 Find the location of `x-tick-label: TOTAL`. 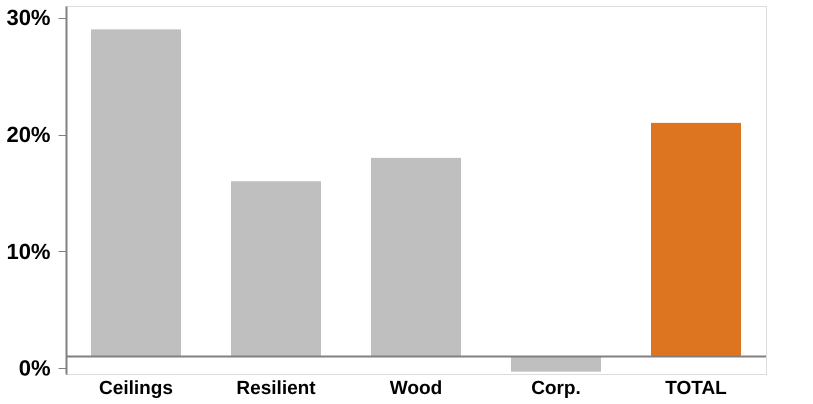

x-tick-label: TOTAL is located at coordinates (696, 388).